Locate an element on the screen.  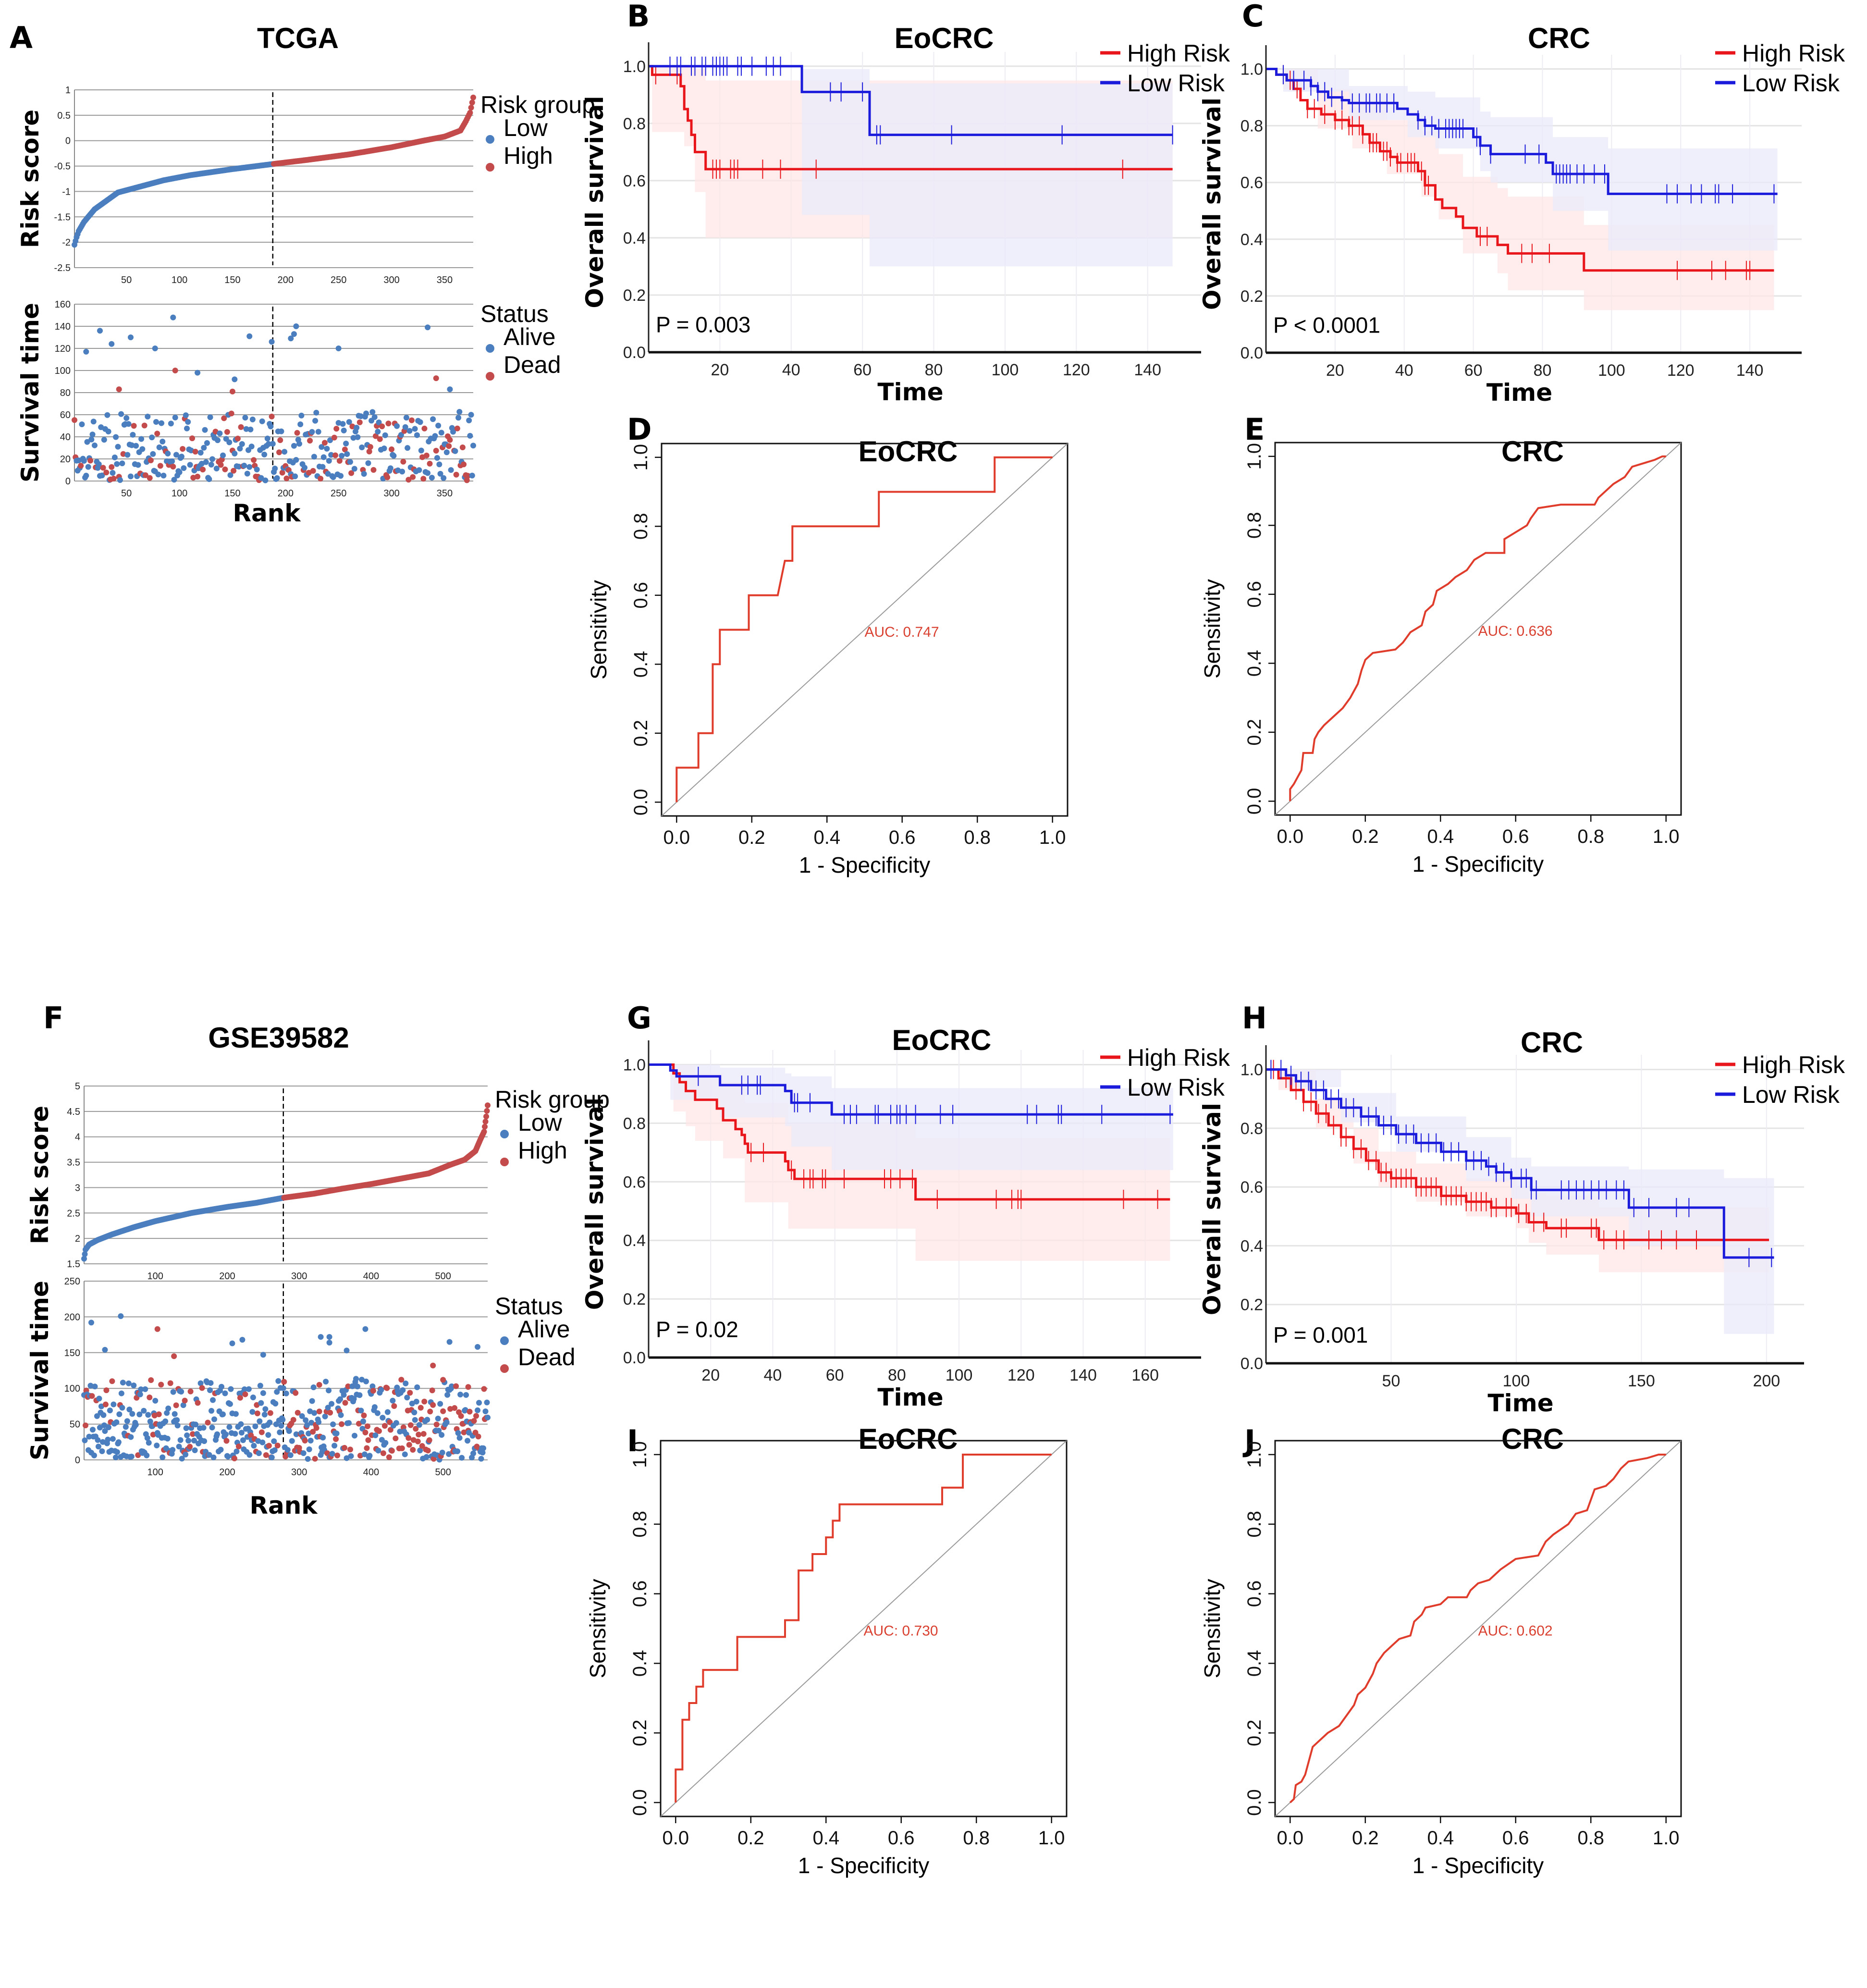
x-tick-label: 0.6 is located at coordinates (901, 1838).